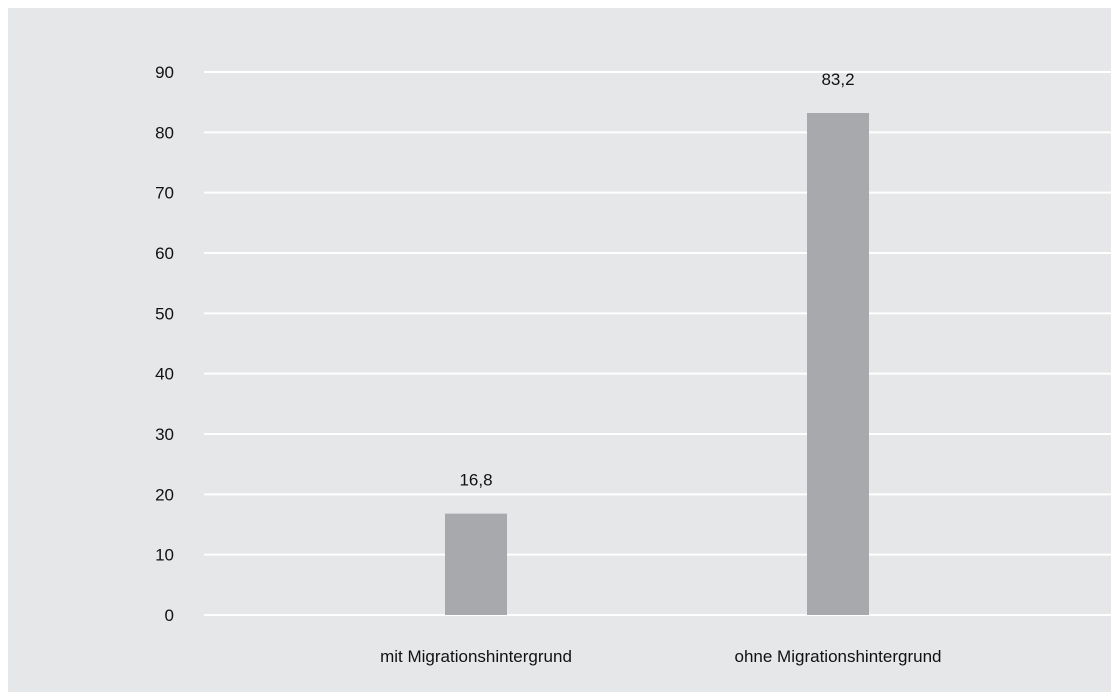  I want to click on value-label-1: 16,8, so click(475, 480).